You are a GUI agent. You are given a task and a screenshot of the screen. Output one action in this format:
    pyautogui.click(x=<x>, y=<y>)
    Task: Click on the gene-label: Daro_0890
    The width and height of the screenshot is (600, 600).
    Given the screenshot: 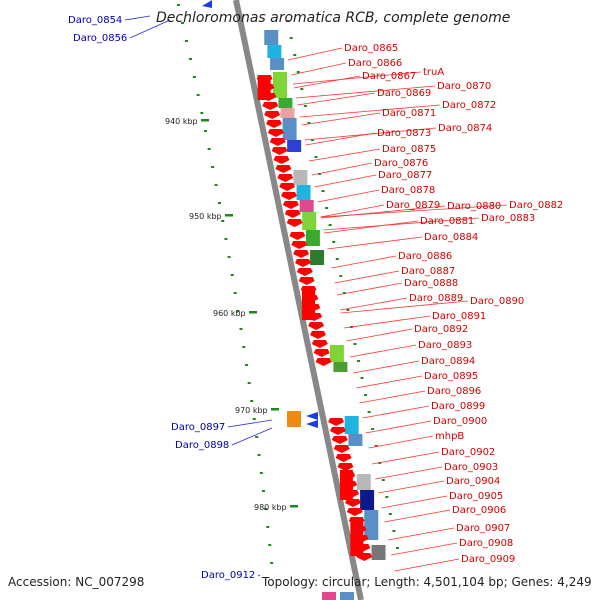 What is the action you would take?
    pyautogui.click(x=497, y=301)
    